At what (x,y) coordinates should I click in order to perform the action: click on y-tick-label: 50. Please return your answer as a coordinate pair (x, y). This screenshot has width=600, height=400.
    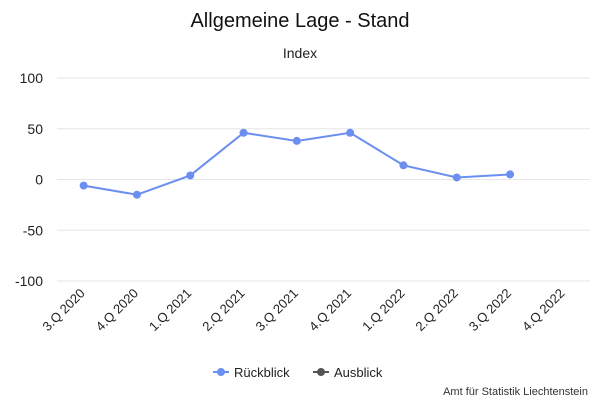
    Looking at the image, I should click on (35, 129).